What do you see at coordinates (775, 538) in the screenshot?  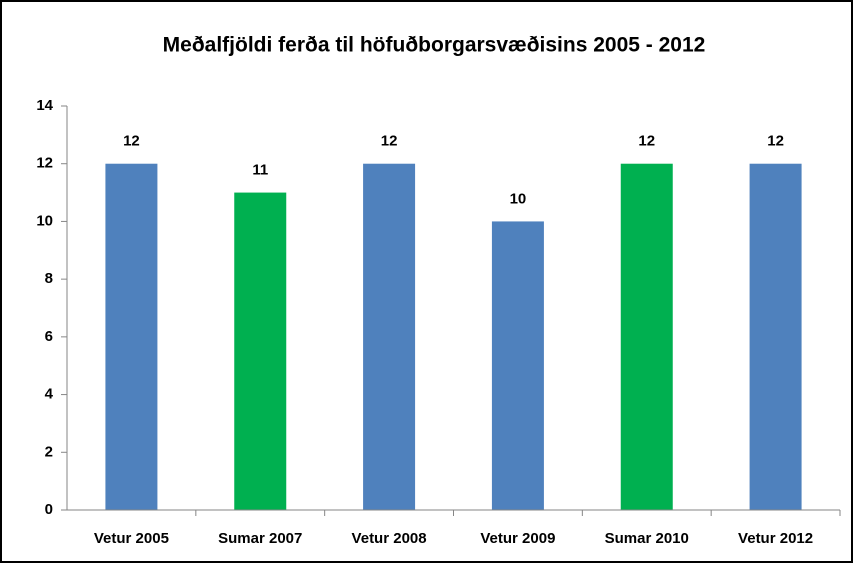 I see `x-tick-label: Vetur 2012` at bounding box center [775, 538].